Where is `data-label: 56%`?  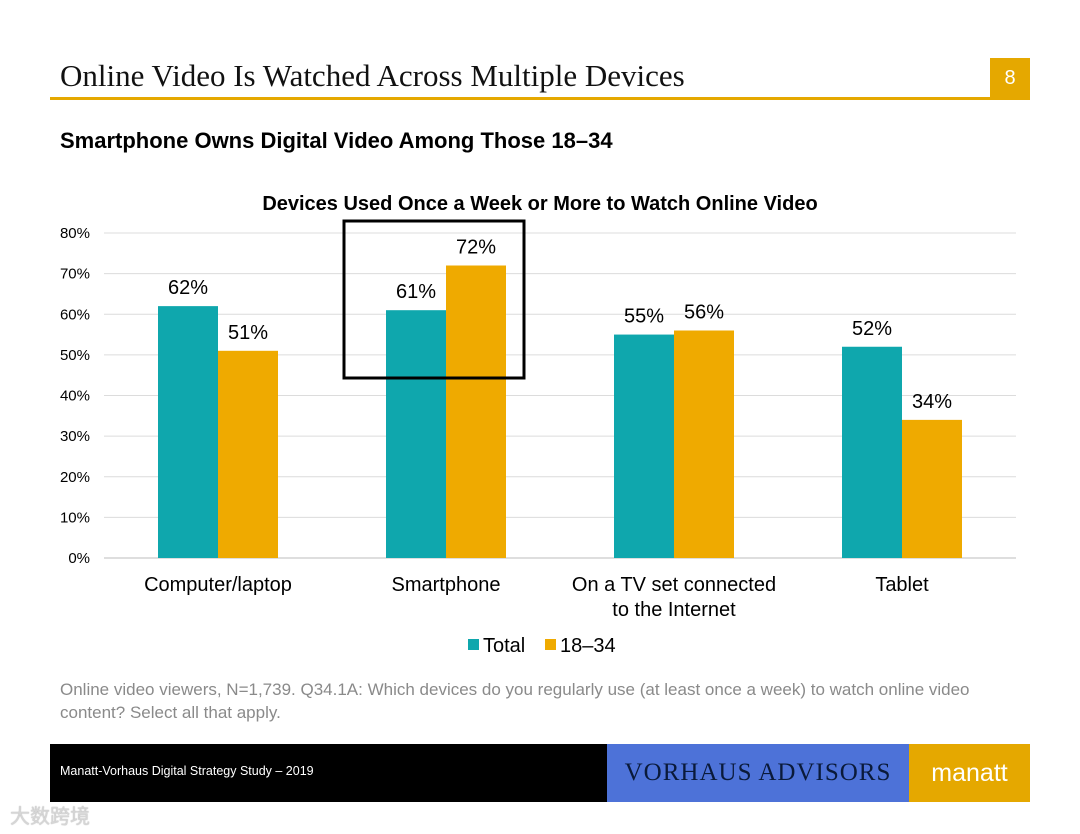 data-label: 56% is located at coordinates (704, 313).